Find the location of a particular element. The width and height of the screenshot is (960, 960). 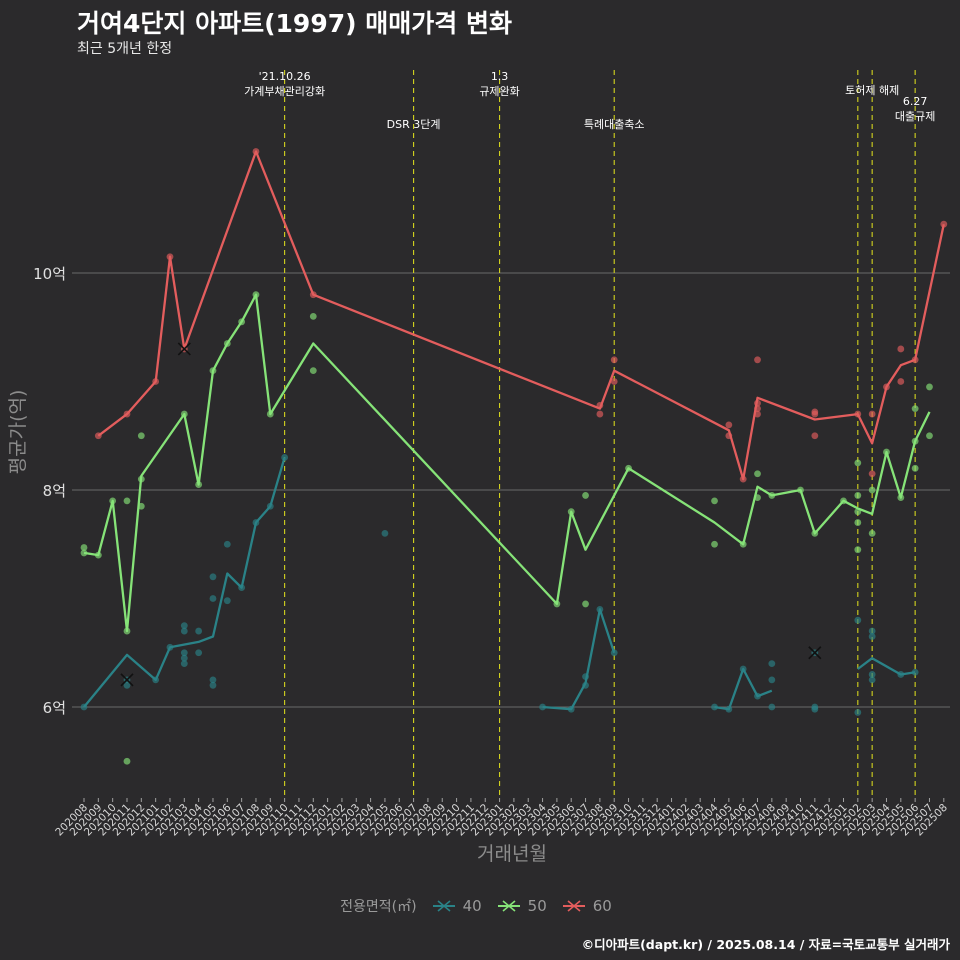

legend-title: 전용면적(㎡) is located at coordinates (378, 907).